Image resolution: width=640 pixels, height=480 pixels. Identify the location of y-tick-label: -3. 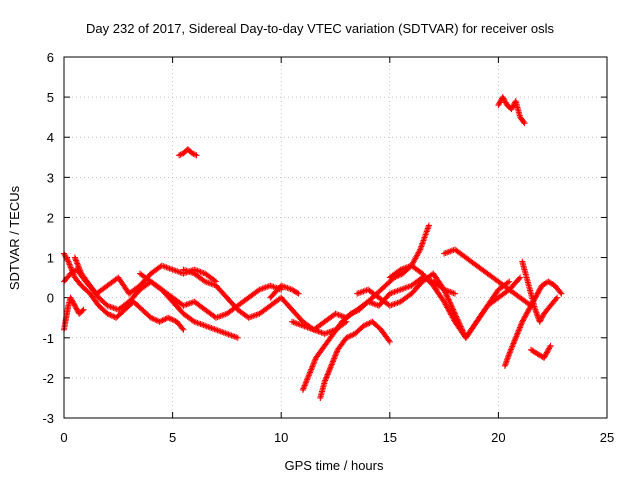
(48, 418).